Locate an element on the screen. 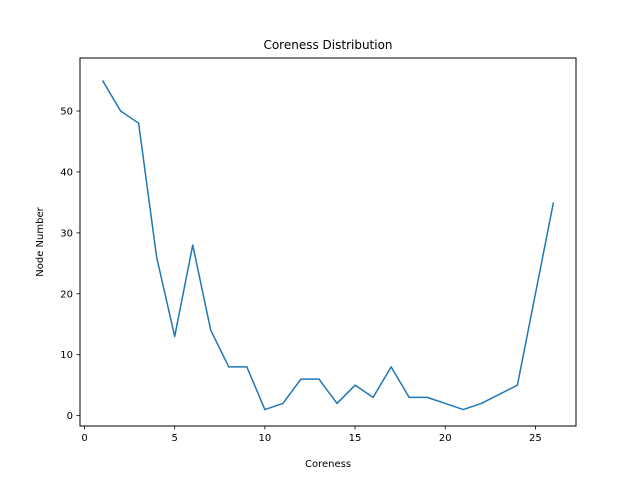  x-tick-label: 25 is located at coordinates (535, 438).